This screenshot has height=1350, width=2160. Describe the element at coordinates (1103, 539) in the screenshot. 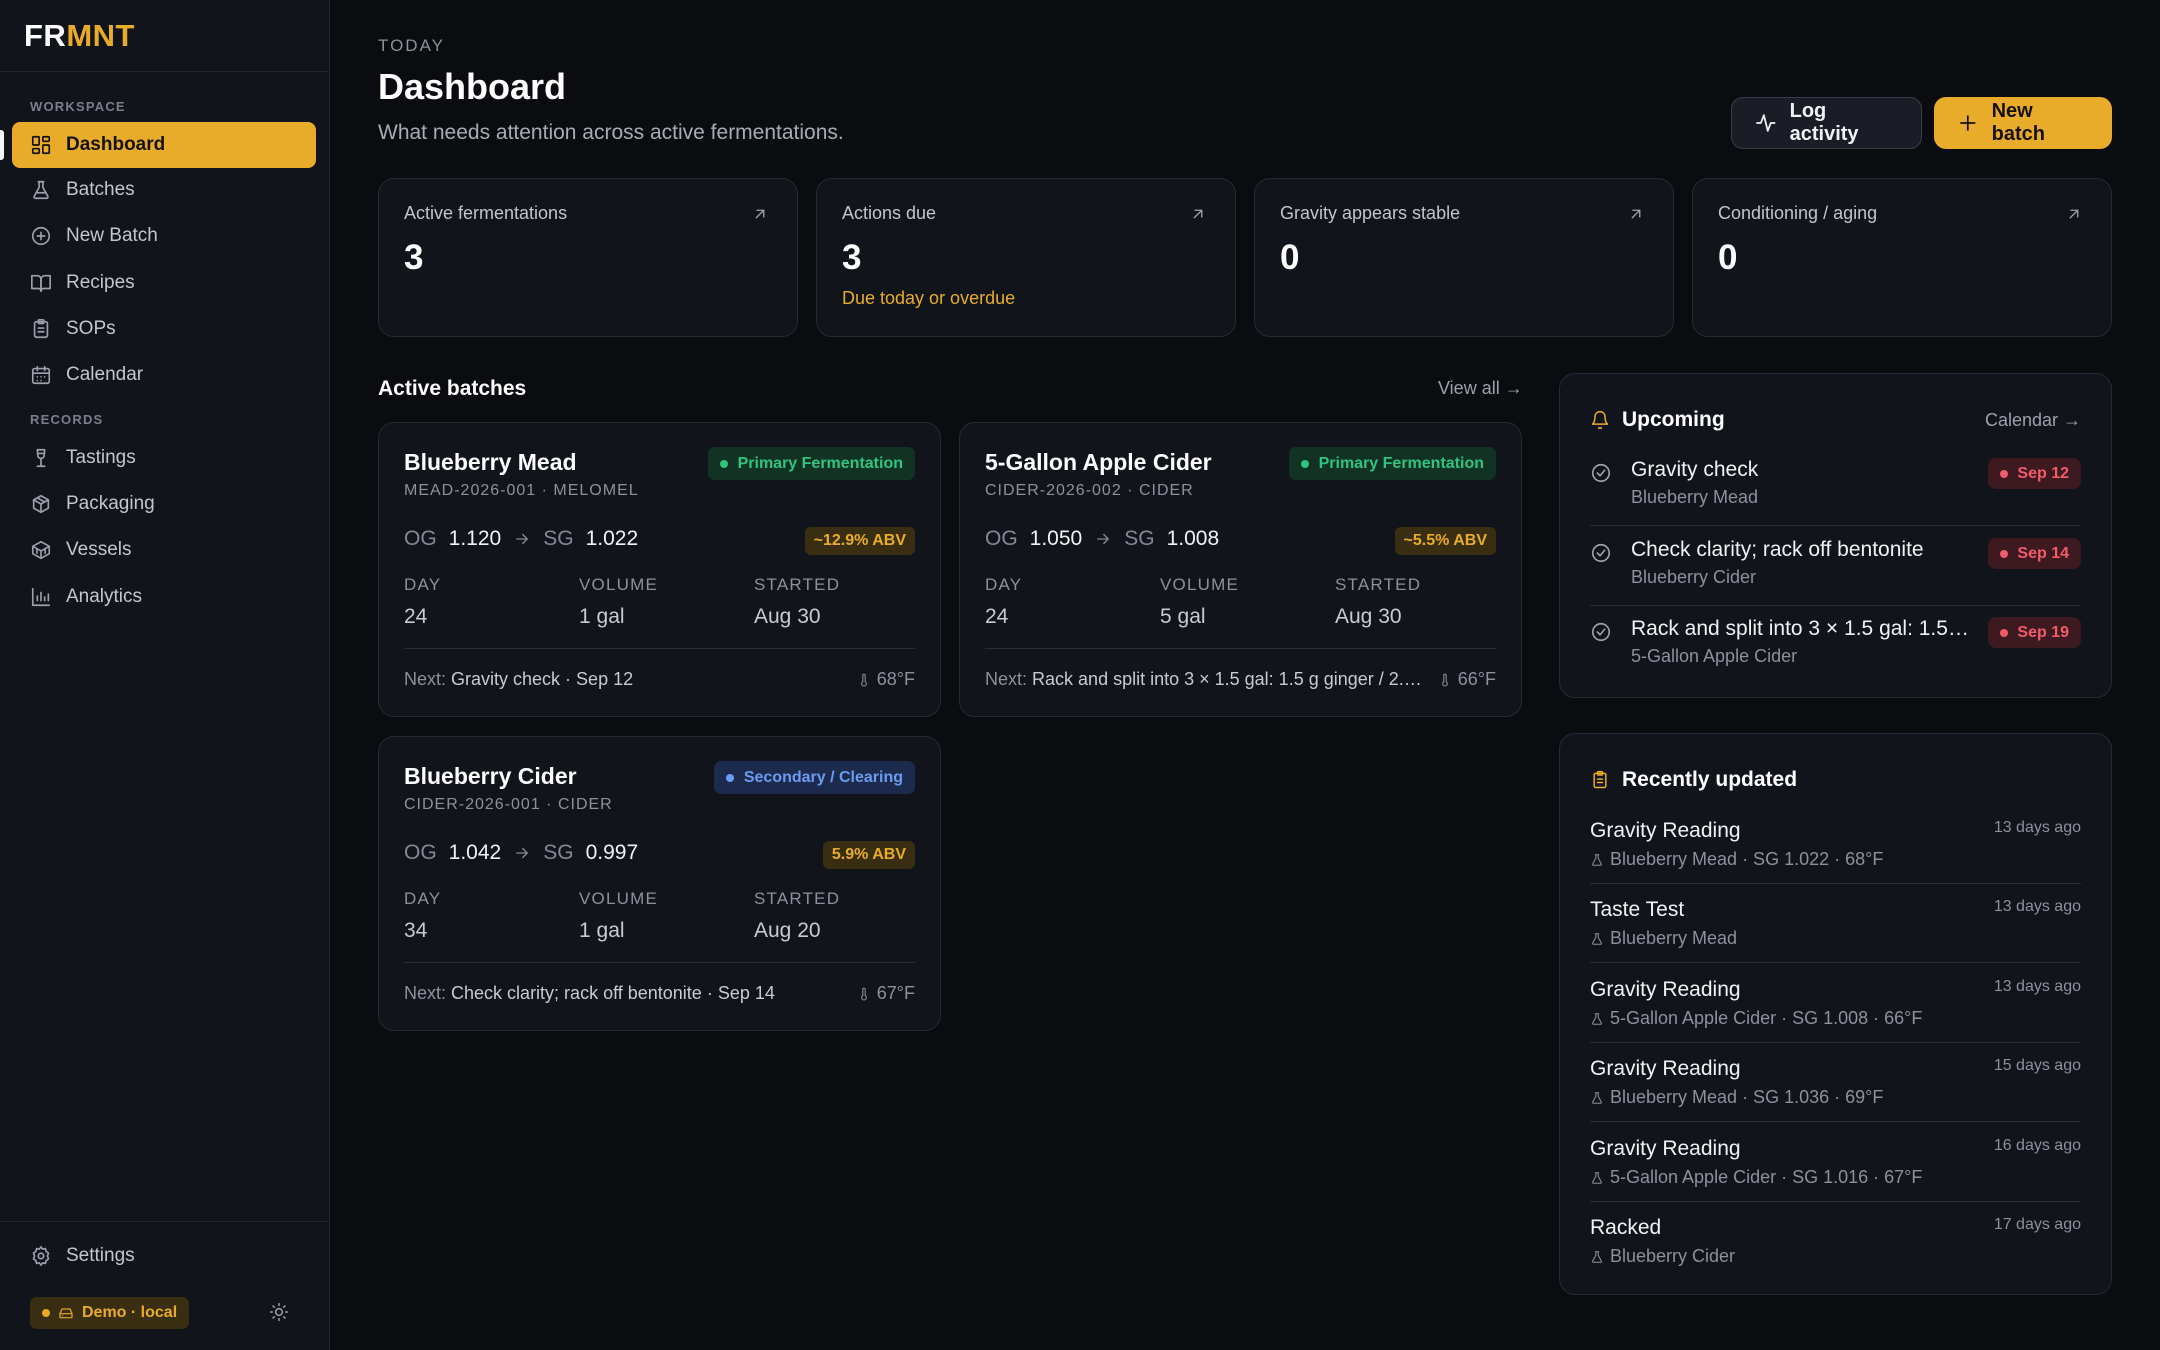

I see `arrow-right-icon` at that location.